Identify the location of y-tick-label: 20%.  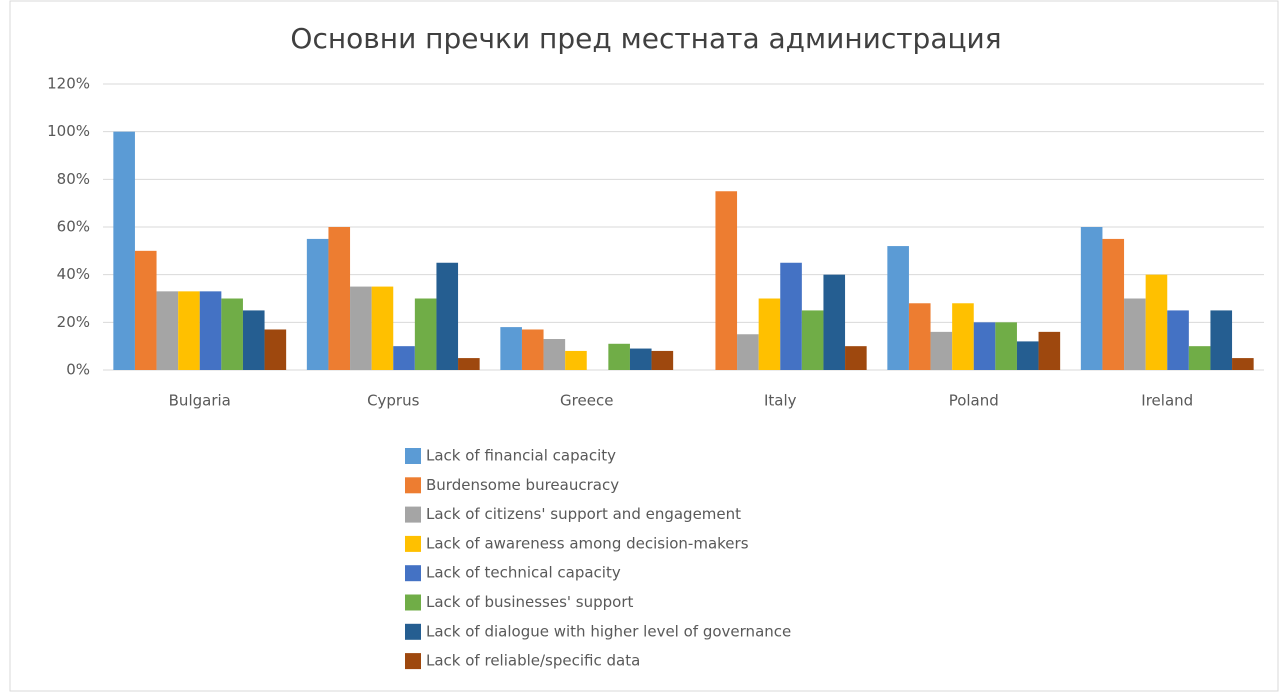
(73, 322).